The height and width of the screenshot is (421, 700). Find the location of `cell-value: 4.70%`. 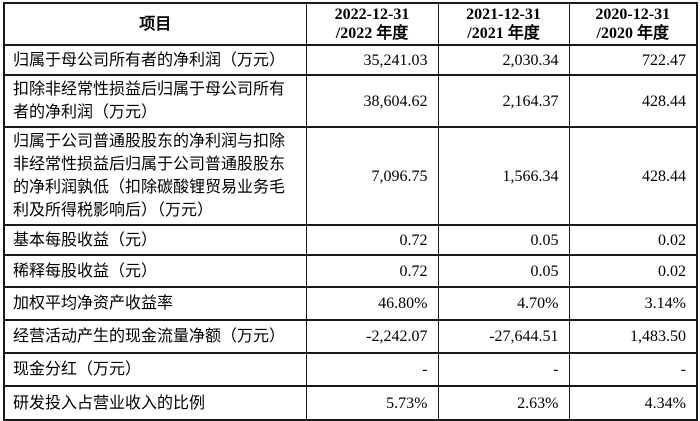

cell-value: 4.70% is located at coordinates (503, 303).